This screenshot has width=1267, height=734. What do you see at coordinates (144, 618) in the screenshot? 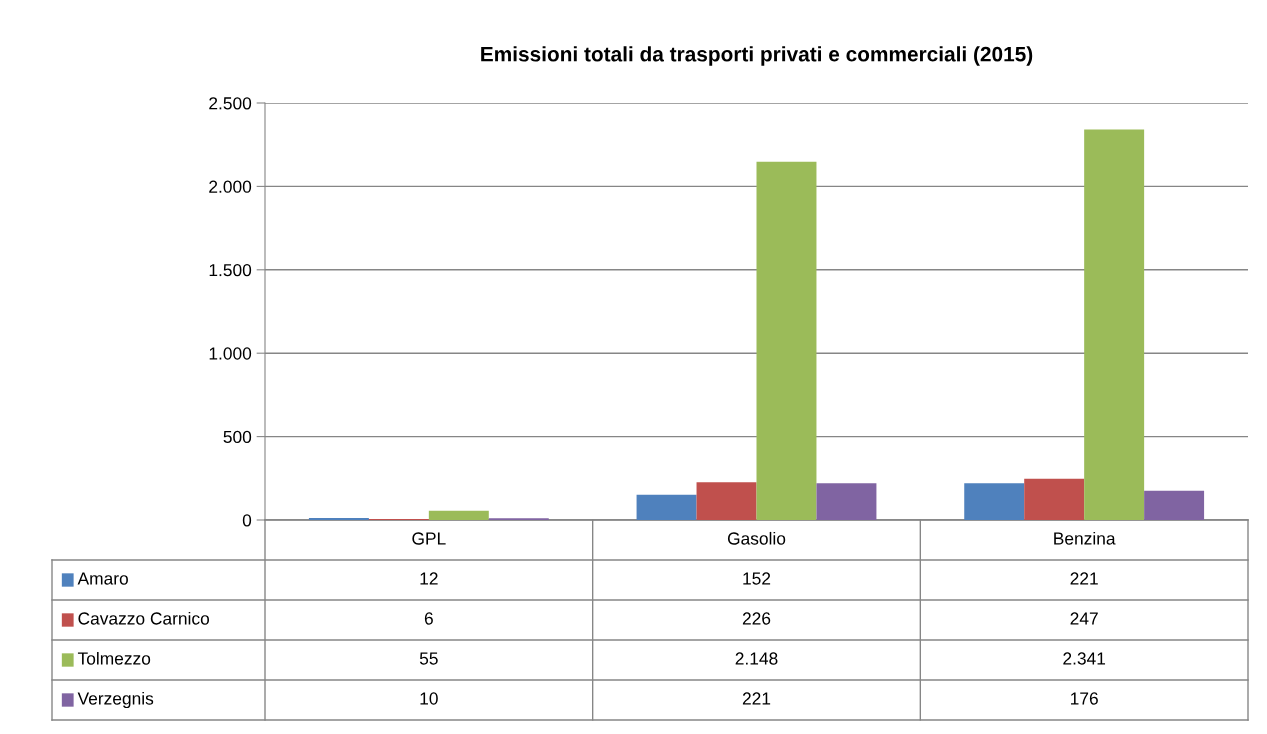
I see `legend-label: Cavazzo Carnico` at bounding box center [144, 618].